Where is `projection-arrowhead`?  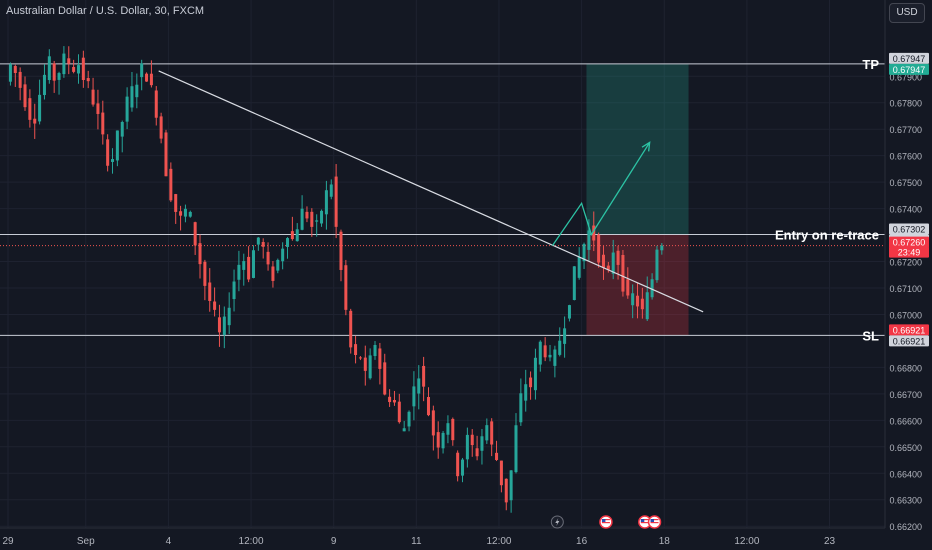
projection-arrowhead is located at coordinates (646, 146).